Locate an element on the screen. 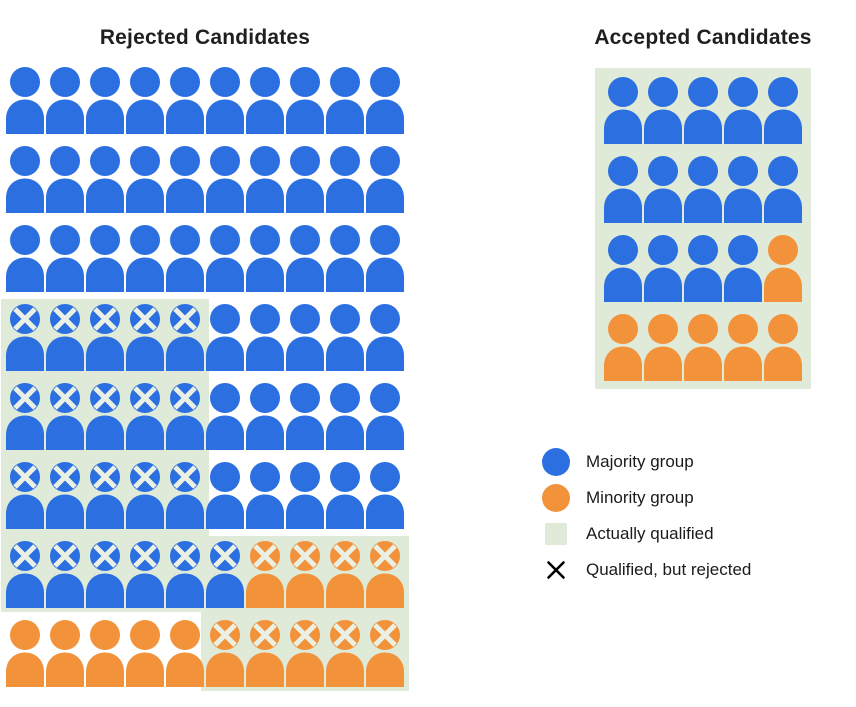  legend-label-actually-qualified: Actually qualified is located at coordinates (650, 533).